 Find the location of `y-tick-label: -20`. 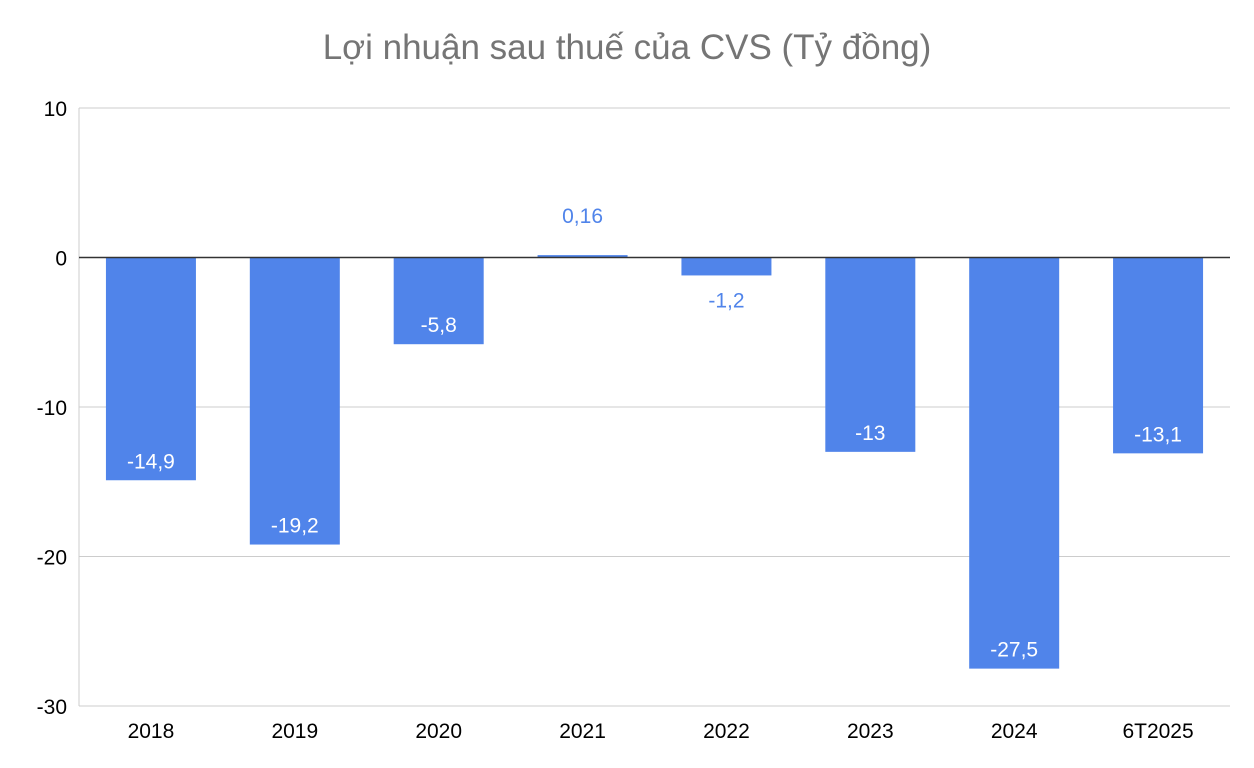

y-tick-label: -20 is located at coordinates (52, 558).